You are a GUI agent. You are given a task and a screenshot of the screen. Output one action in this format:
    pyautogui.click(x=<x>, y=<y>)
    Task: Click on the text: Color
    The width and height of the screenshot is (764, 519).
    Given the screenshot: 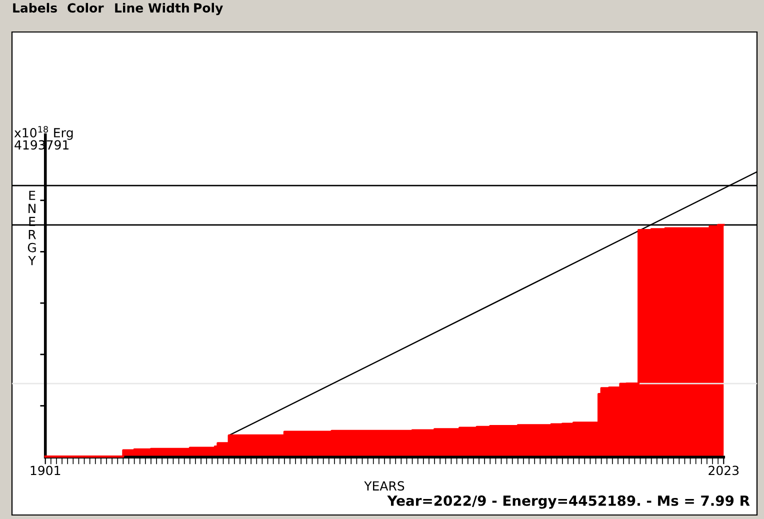 What is the action you would take?
    pyautogui.click(x=86, y=7)
    